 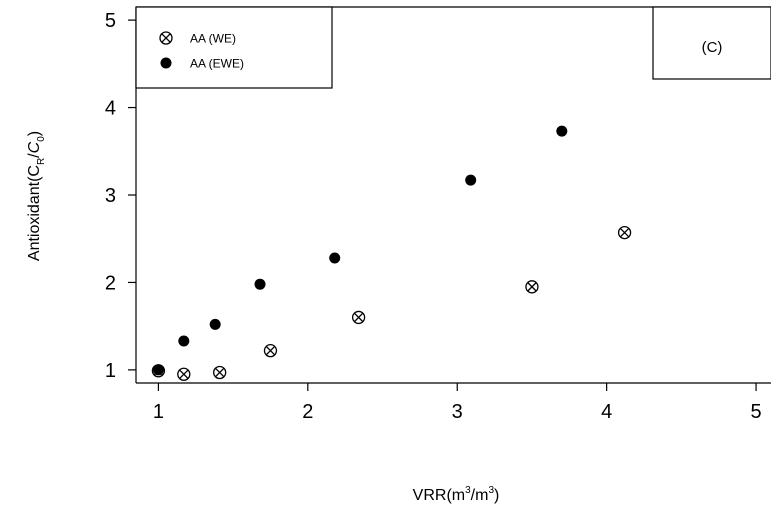 I want to click on legend-box, so click(x=234, y=47).